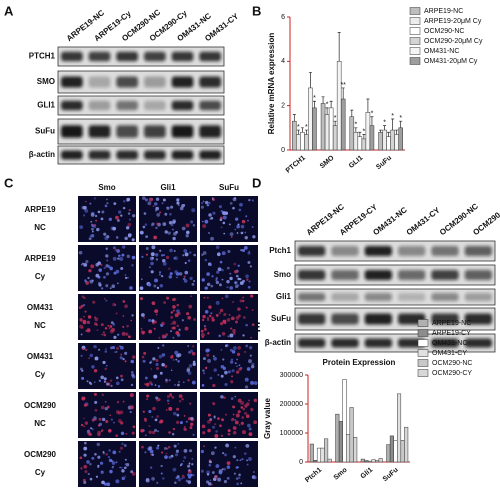 This screenshot has height=496, width=500. What do you see at coordinates (453, 21) in the screenshot?
I see `legend-label: ARPE19-20μM Cy` at bounding box center [453, 21].